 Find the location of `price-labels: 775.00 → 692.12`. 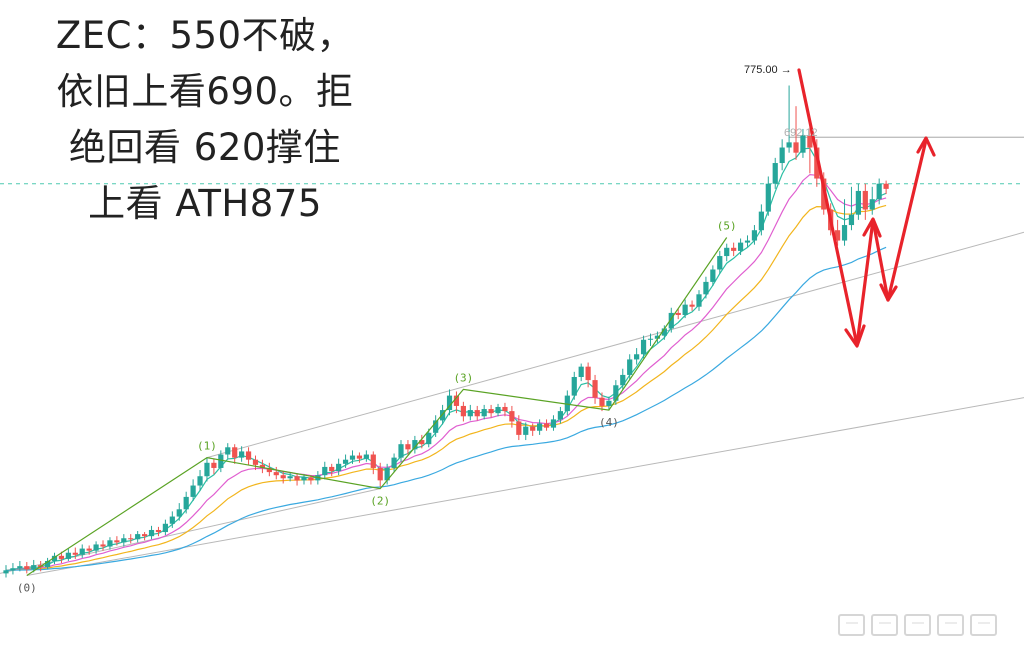

price-labels: 775.00 → 692.12 is located at coordinates (781, 101).